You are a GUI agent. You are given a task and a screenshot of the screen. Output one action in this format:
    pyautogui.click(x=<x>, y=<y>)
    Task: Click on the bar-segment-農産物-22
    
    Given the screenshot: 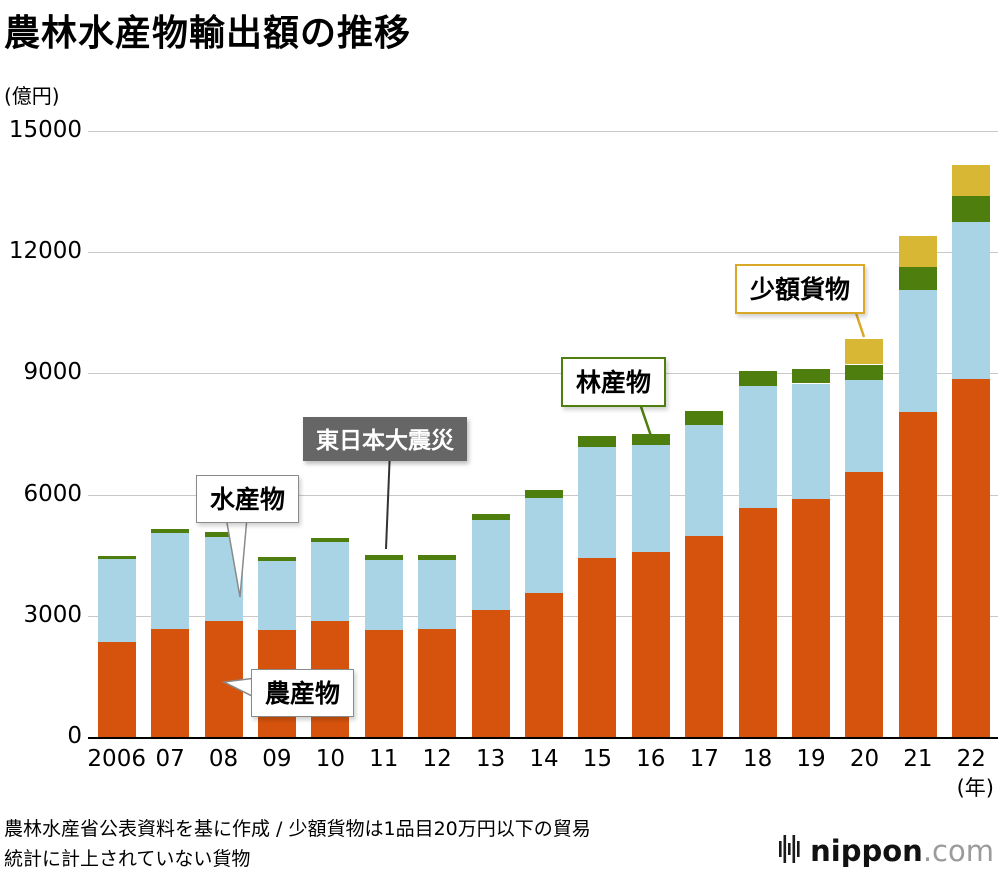 What is the action you would take?
    pyautogui.click(x=971, y=557)
    